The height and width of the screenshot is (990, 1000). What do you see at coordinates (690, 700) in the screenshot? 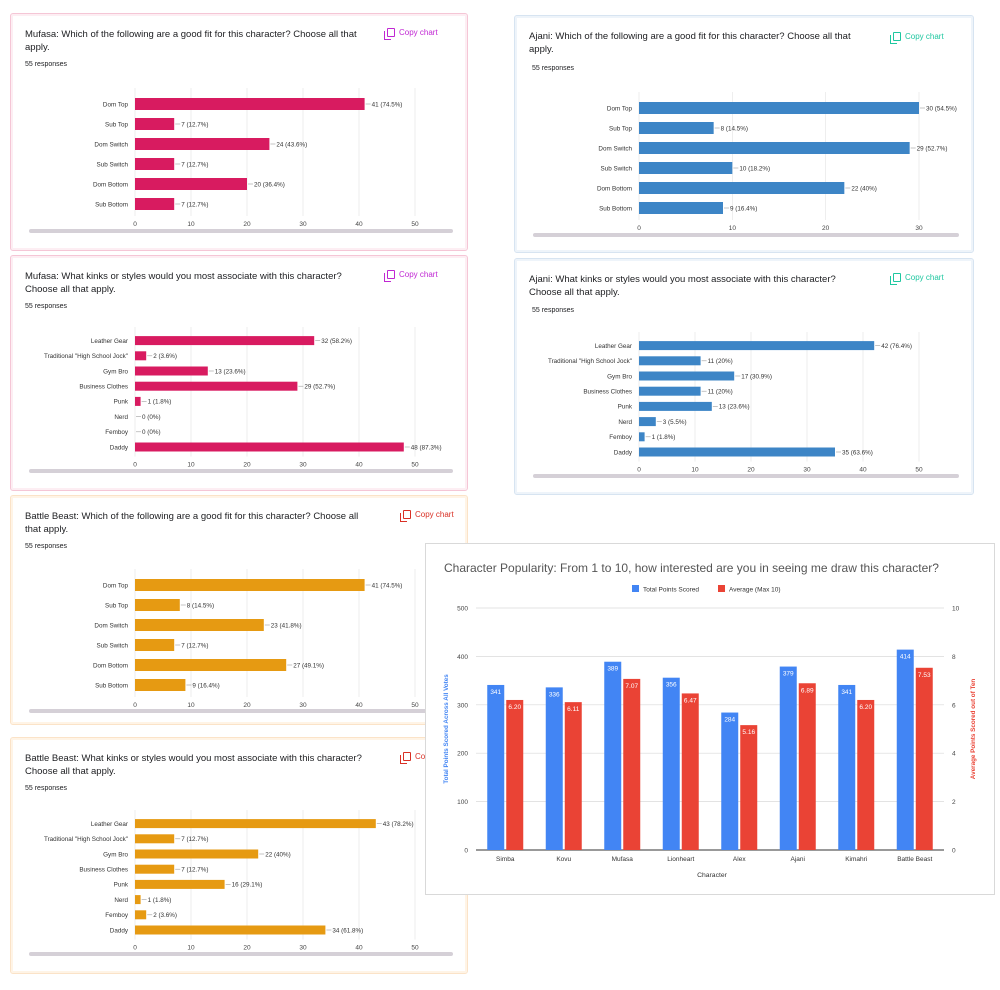
I see `data-label-average: 6.47` at bounding box center [690, 700].